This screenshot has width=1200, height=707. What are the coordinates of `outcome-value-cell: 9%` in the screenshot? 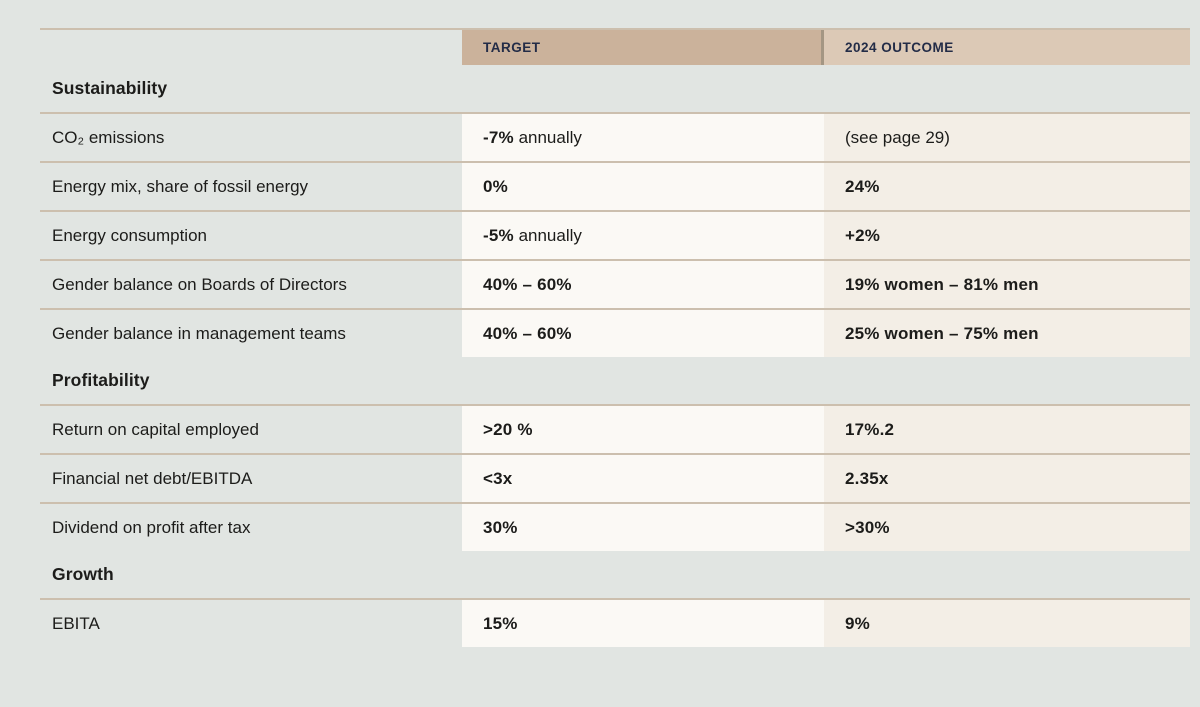 It's located at (1007, 623).